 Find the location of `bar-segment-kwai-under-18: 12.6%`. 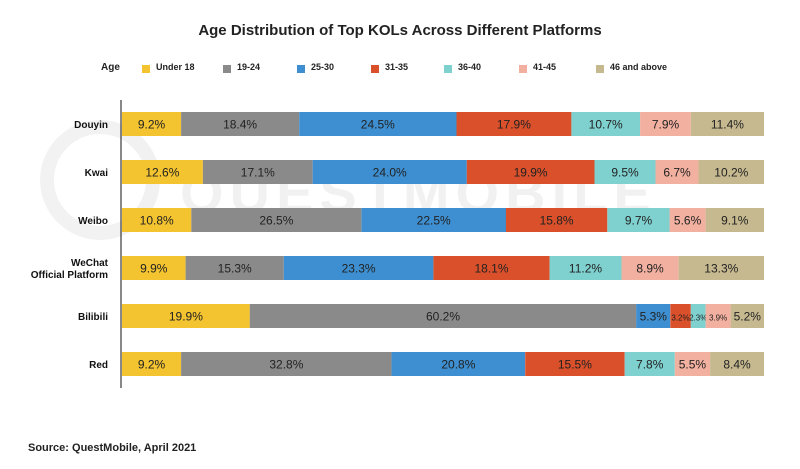

bar-segment-kwai-under-18: 12.6% is located at coordinates (162, 172).